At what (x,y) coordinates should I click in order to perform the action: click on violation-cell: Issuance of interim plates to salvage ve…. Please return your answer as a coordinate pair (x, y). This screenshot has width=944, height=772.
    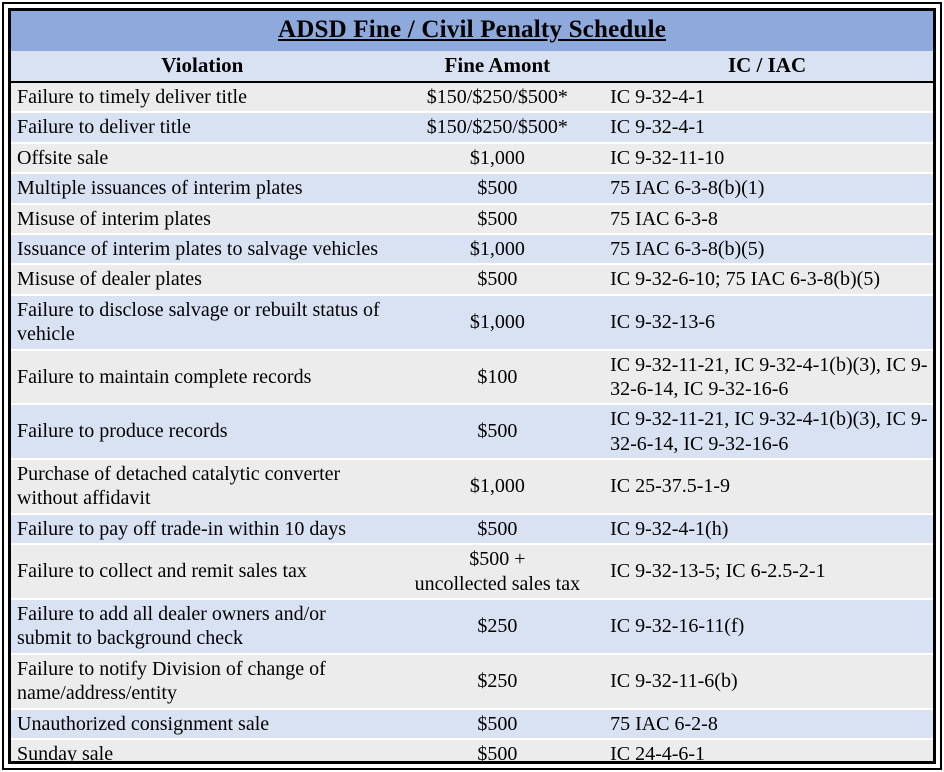
    Looking at the image, I should click on (202, 249).